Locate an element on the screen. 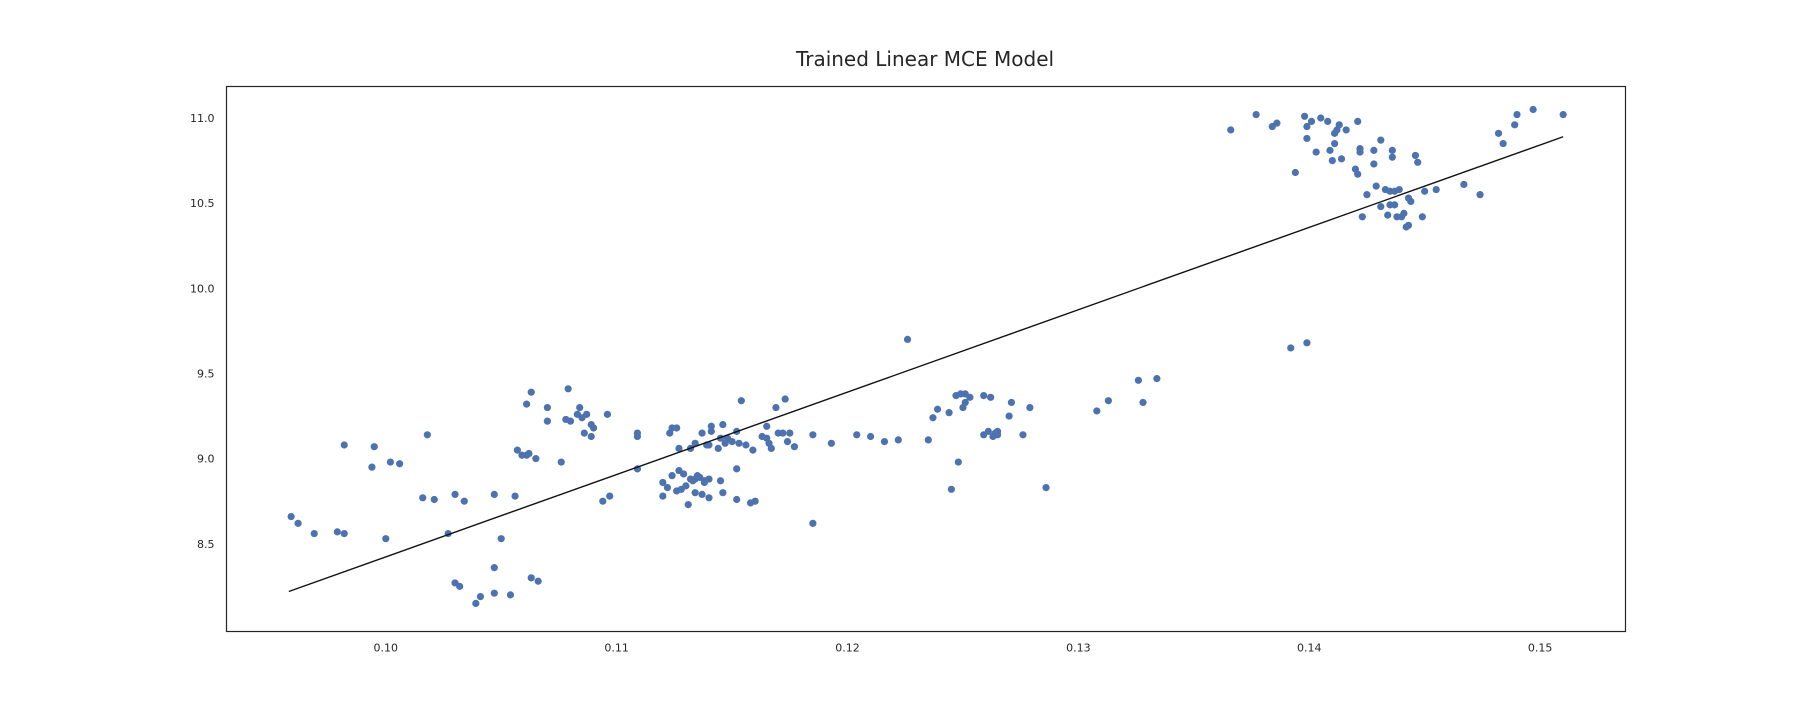 The image size is (1800, 720). chart-title: Trained Linear MCE Model is located at coordinates (924, 59).